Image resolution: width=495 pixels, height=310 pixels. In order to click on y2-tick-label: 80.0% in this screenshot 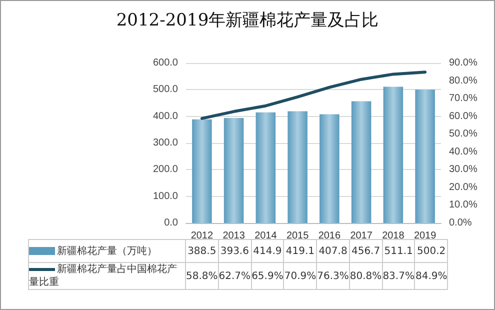, I will do `click(463, 80)`.